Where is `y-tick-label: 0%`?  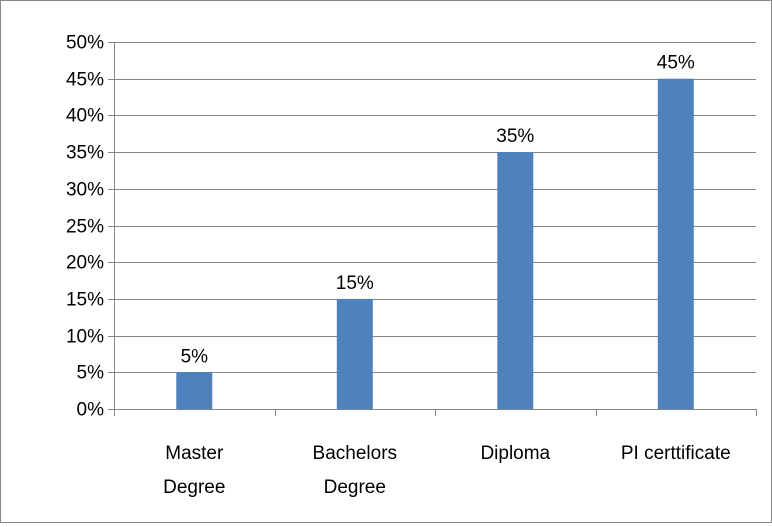 y-tick-label: 0% is located at coordinates (91, 410).